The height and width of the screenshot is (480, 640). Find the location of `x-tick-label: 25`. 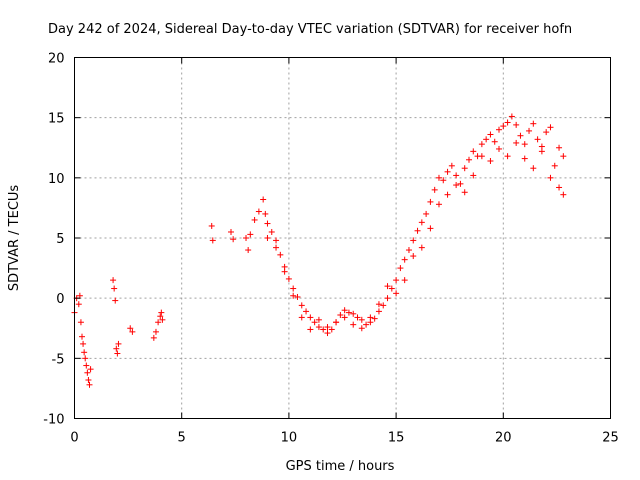

x-tick-label: 25 is located at coordinates (610, 438).